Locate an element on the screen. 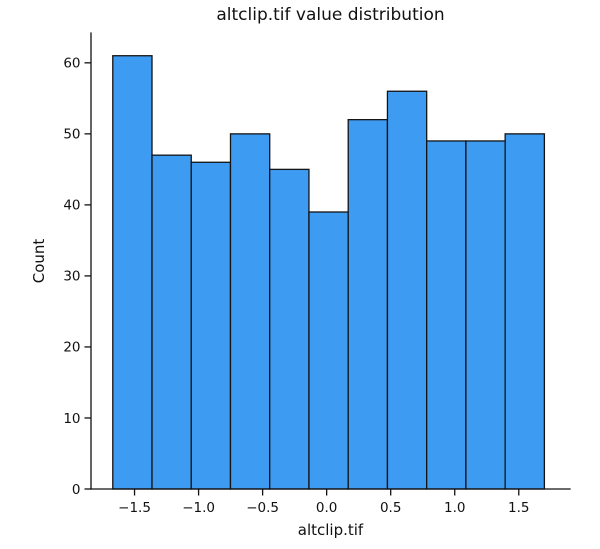 Image resolution: width=600 pixels, height=549 pixels. x-tick-label: 0.0 is located at coordinates (326, 508).